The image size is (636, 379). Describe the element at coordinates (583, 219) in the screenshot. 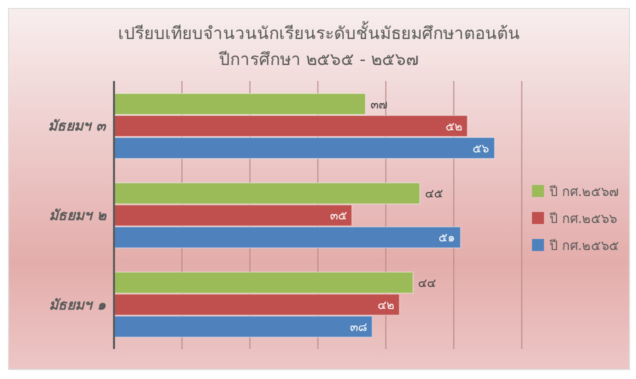

I see `legend-label: ปี กศ.๒๕๖๖` at that location.